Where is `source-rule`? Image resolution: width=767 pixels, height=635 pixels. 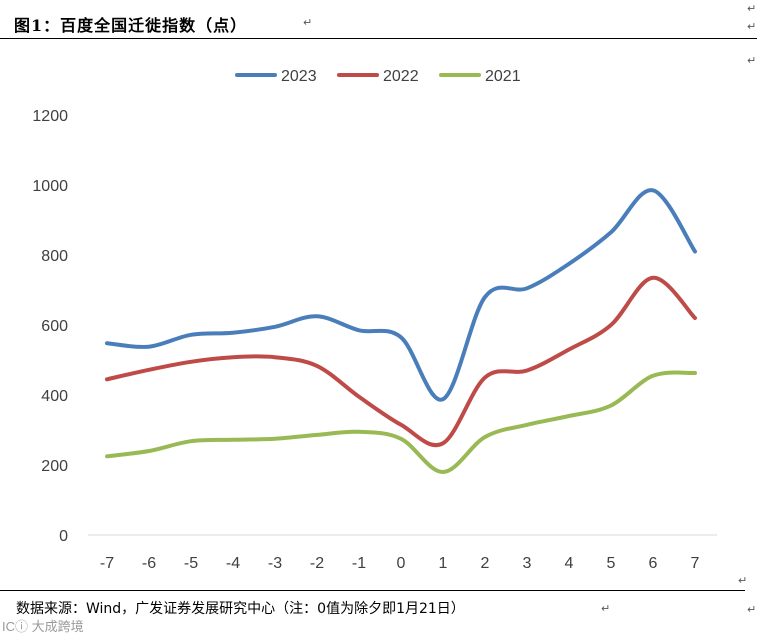 source-rule is located at coordinates (372, 590).